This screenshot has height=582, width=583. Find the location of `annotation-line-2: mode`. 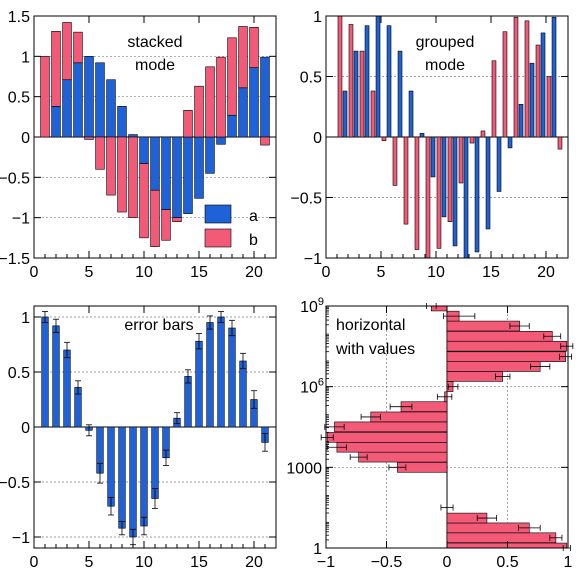

annotation-line-2: mode is located at coordinates (155, 65).